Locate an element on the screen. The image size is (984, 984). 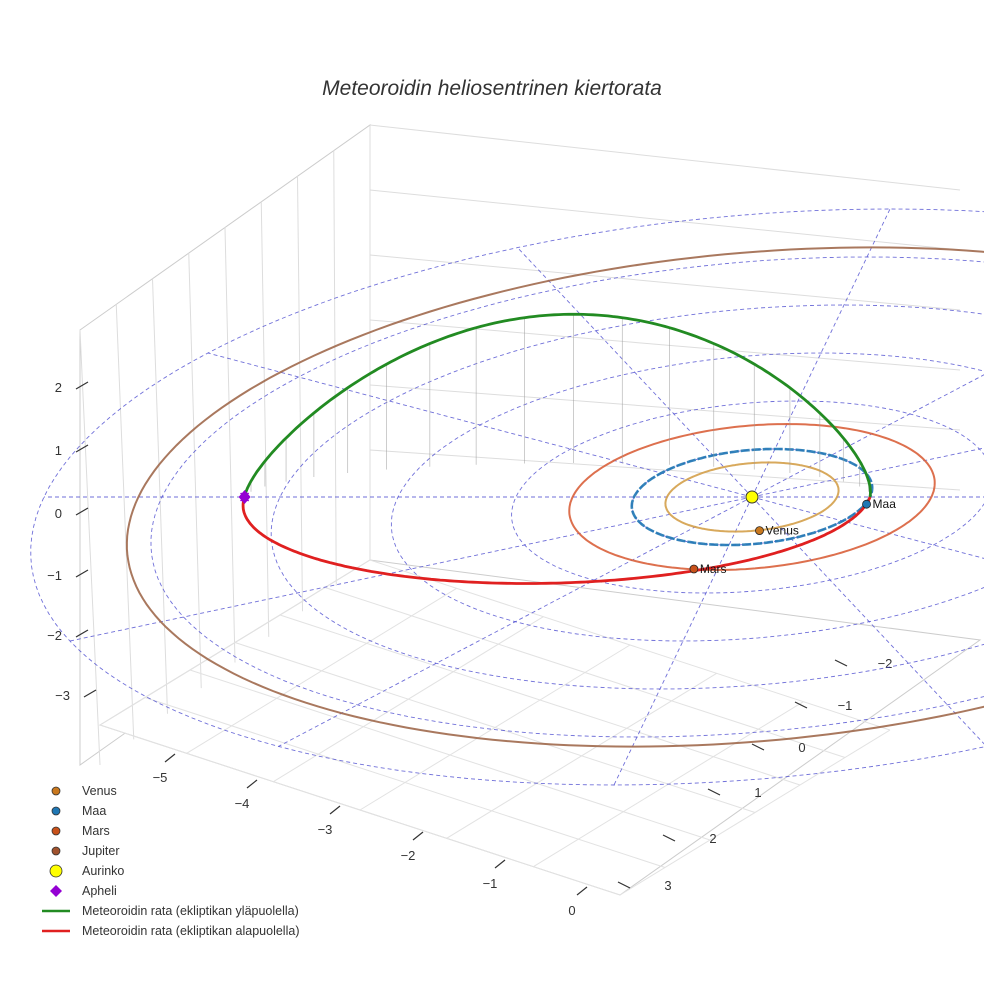
orbit-maa is located at coordinates (752, 497).